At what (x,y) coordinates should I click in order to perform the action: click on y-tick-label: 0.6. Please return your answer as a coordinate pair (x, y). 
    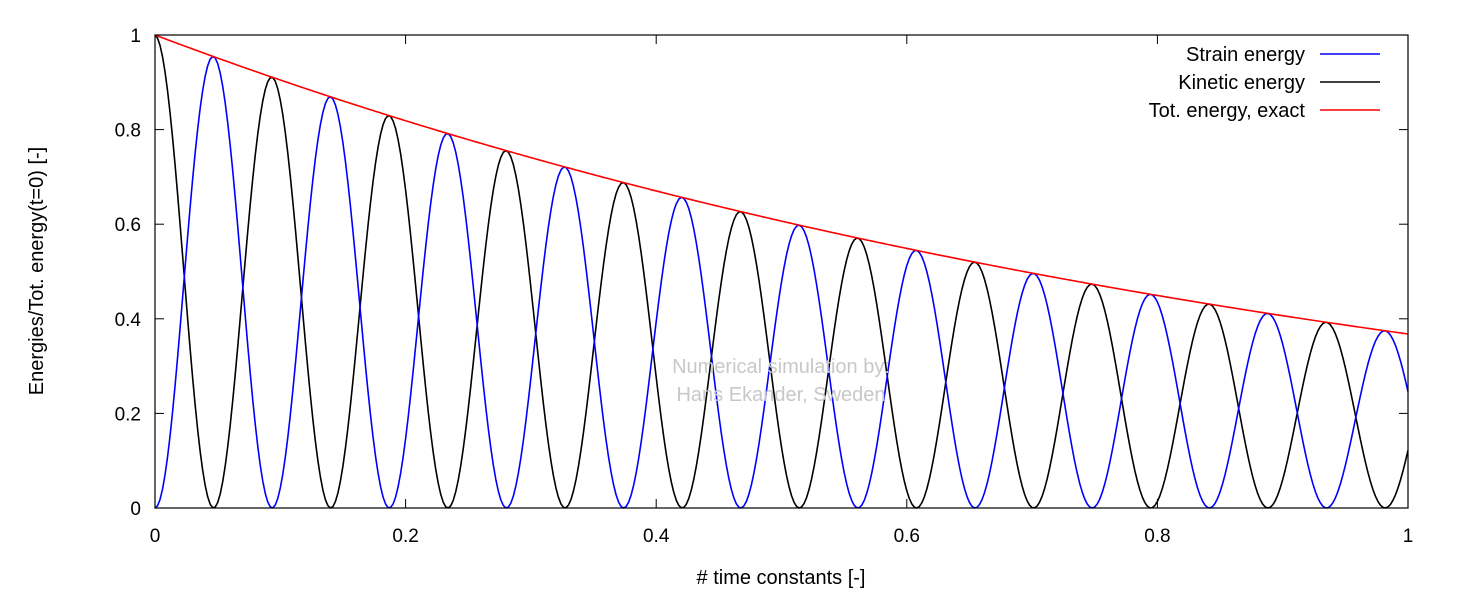
    Looking at the image, I should click on (128, 225).